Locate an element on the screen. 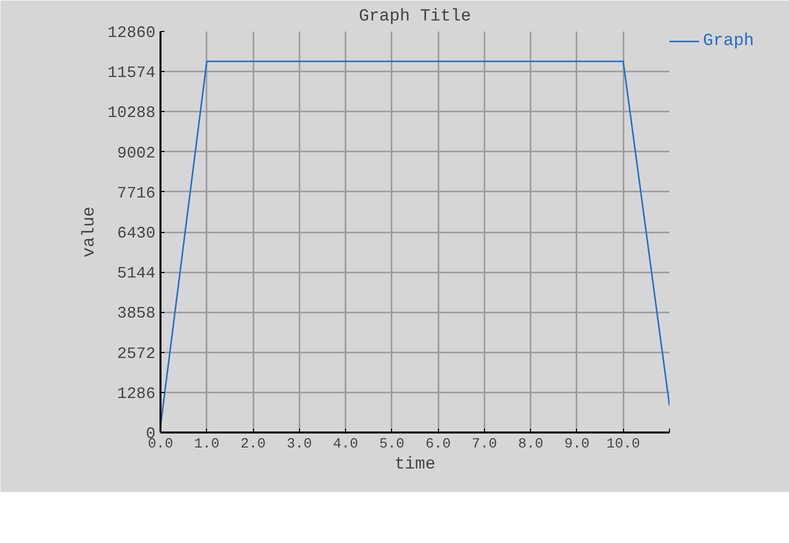  x-tick-label: 2.0 is located at coordinates (253, 444).